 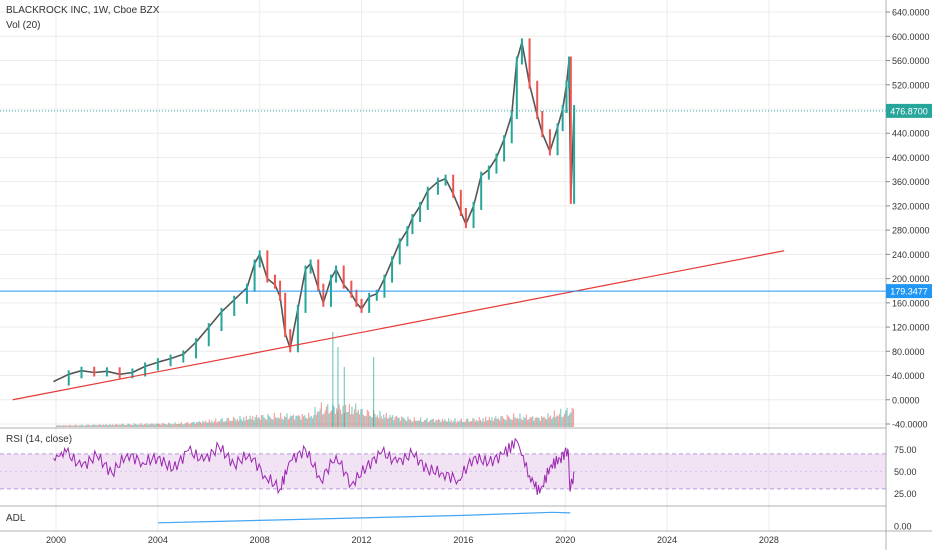 What do you see at coordinates (905, 472) in the screenshot?
I see `rsi-axis: 75.00 50.00 25.00` at bounding box center [905, 472].